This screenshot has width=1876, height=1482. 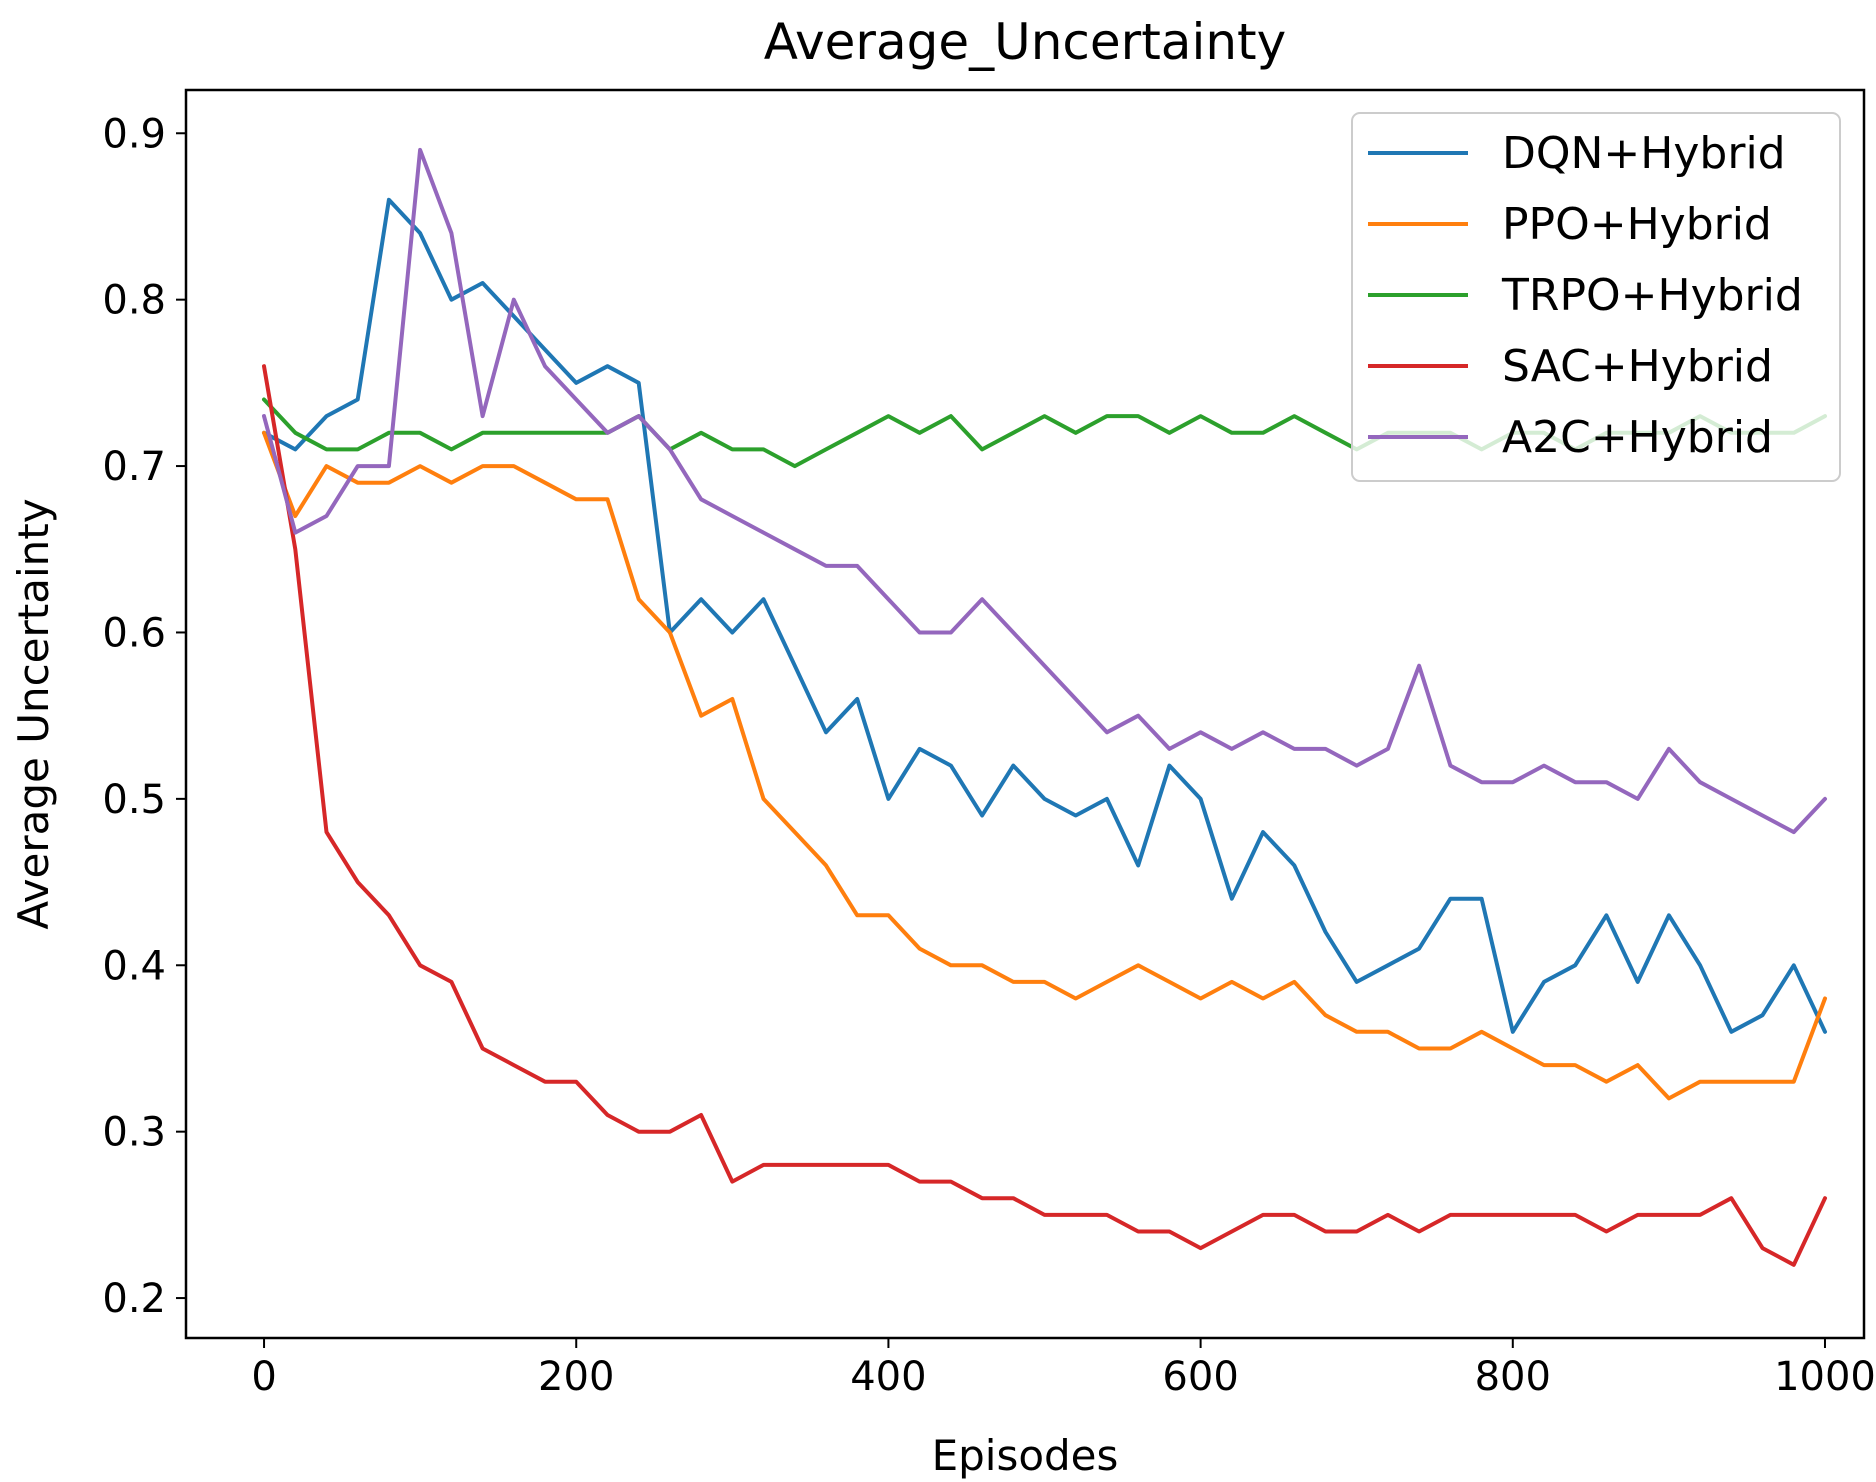 I want to click on x-tick-label: 1000, so click(x=1825, y=1377).